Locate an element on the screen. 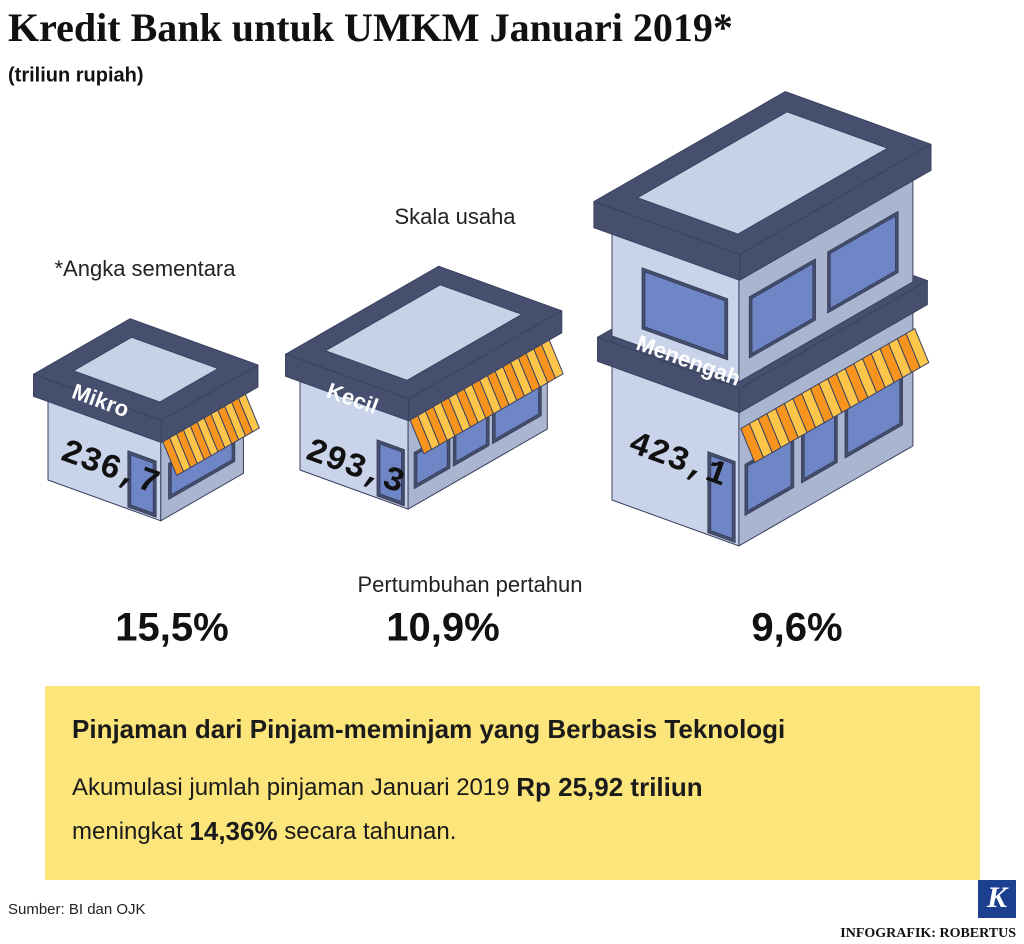  growth-value: 15,5% is located at coordinates (171, 628).